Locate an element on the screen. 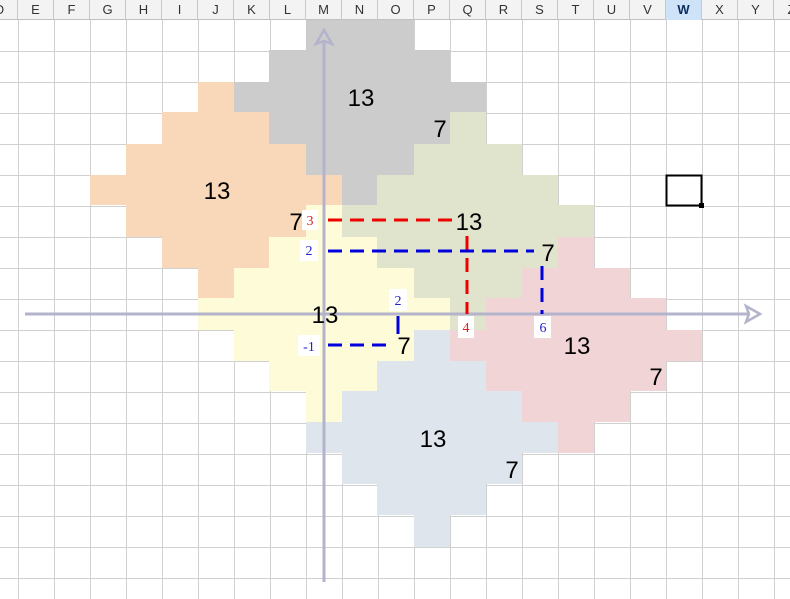 The height and width of the screenshot is (599, 790). blue-y-label-lower-box is located at coordinates (309, 345).